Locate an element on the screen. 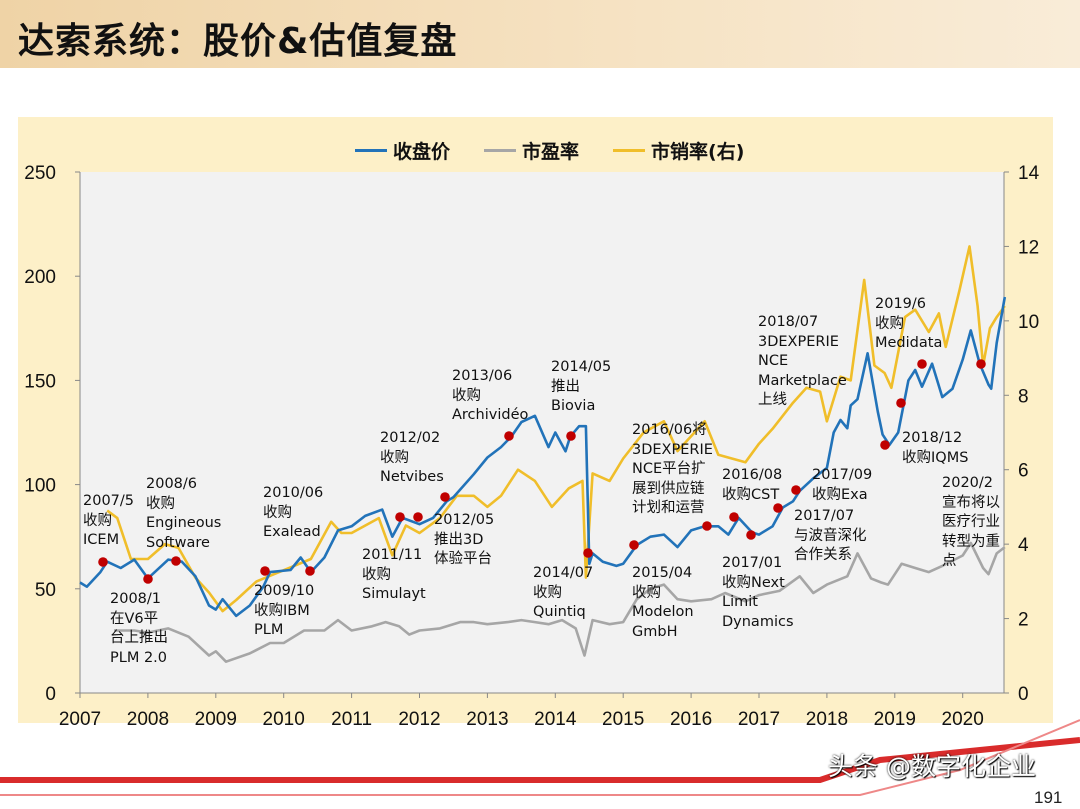  x-tick-label: 2013 is located at coordinates (487, 719).